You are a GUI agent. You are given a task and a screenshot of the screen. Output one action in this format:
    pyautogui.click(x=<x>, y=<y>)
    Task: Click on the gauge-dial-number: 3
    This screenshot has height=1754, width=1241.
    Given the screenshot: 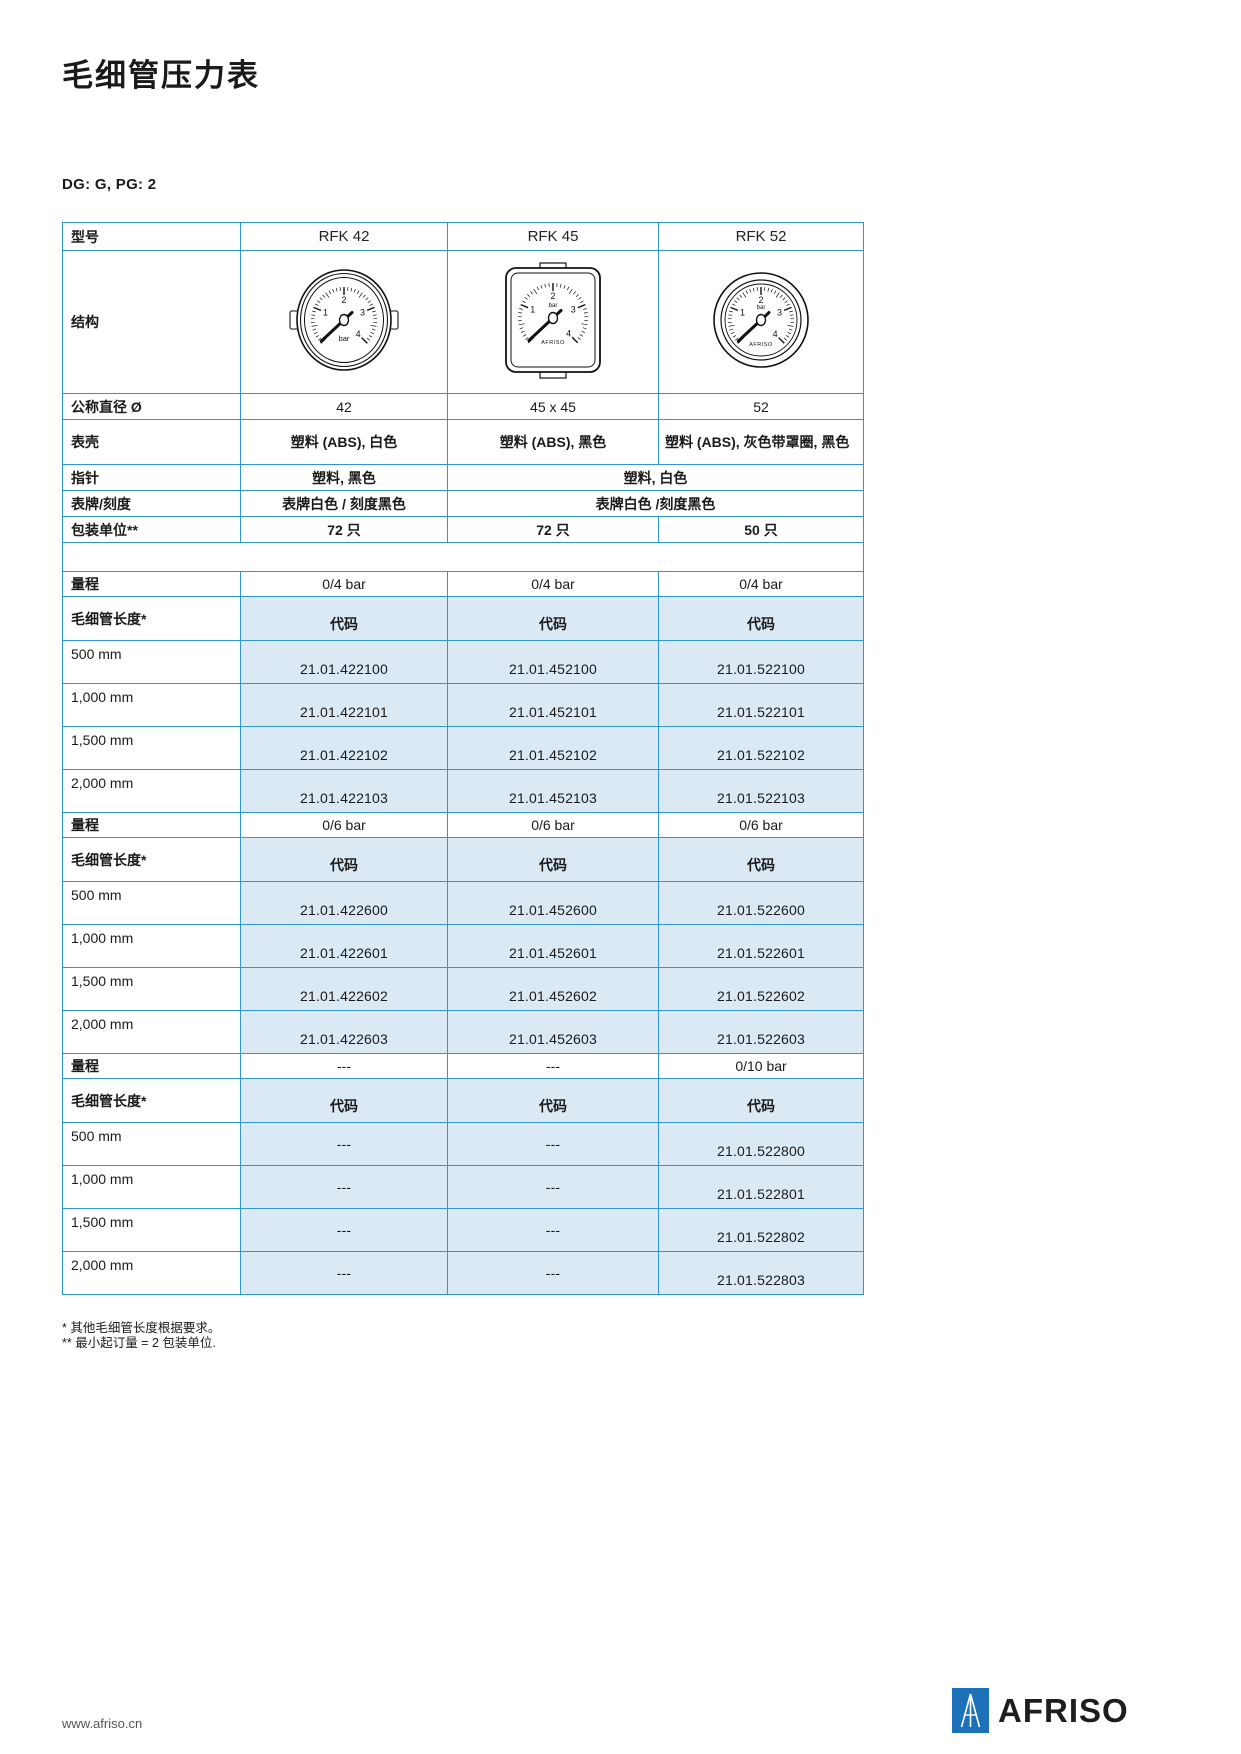 What is the action you would take?
    pyautogui.click(x=362, y=312)
    